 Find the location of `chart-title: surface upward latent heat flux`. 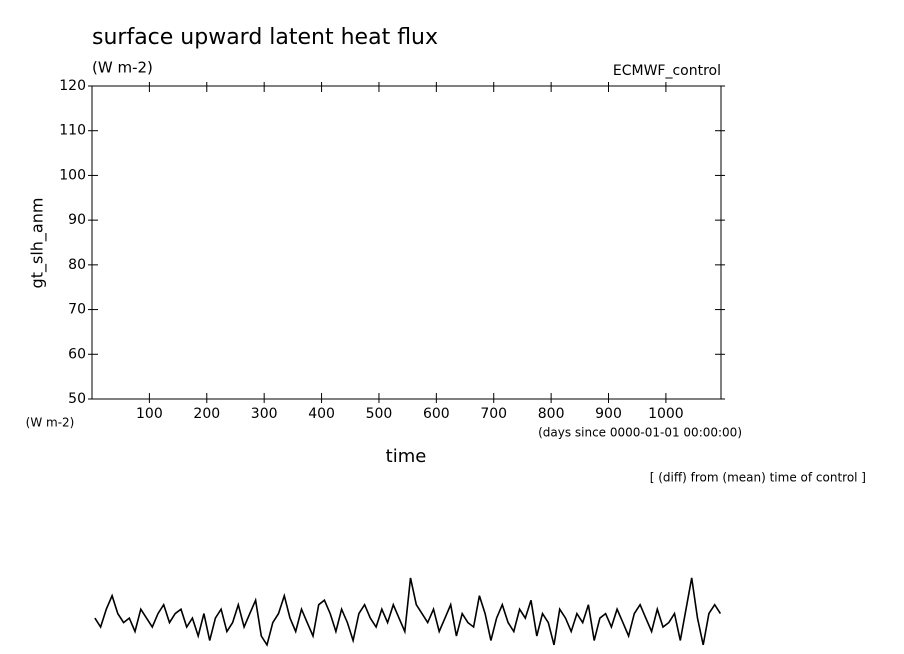

chart-title: surface upward latent heat flux is located at coordinates (265, 37).